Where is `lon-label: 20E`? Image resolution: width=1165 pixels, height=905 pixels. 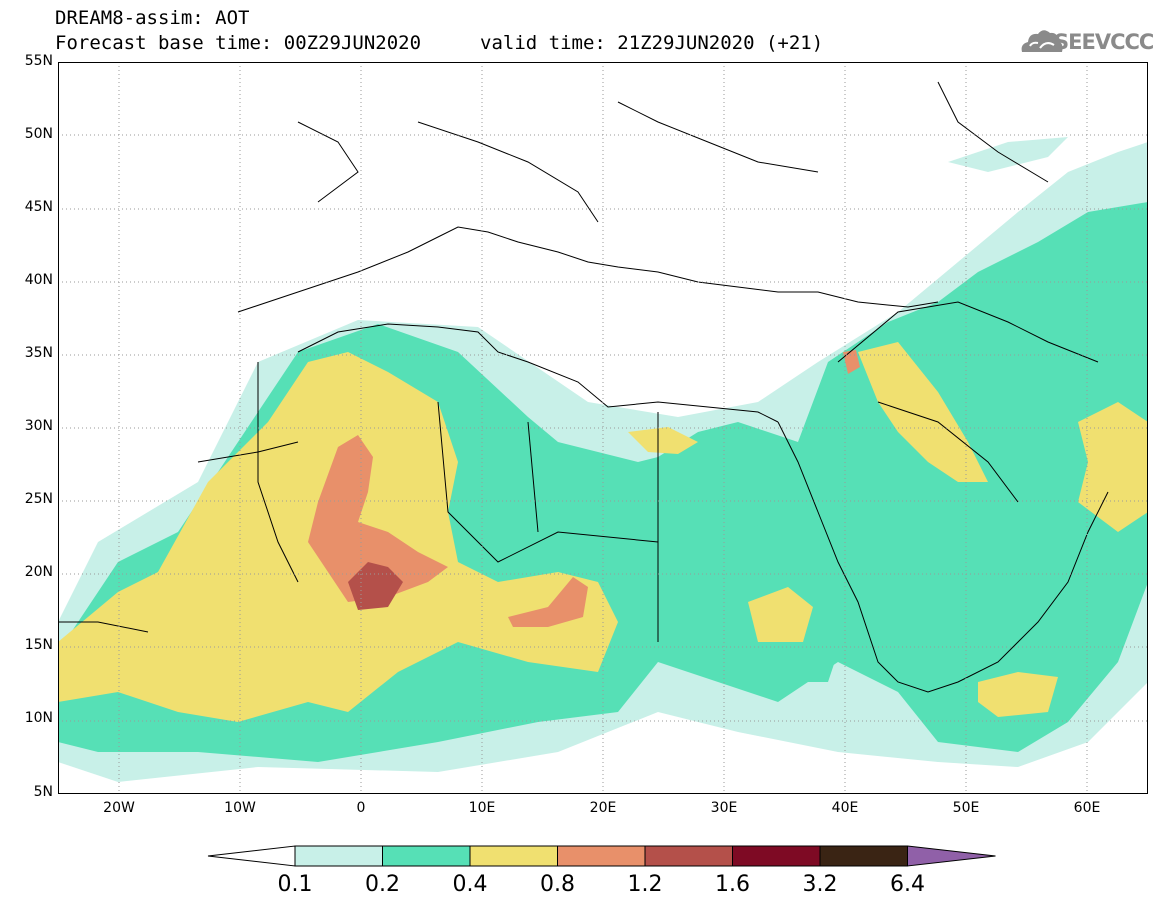
lon-label: 20E is located at coordinates (603, 808).